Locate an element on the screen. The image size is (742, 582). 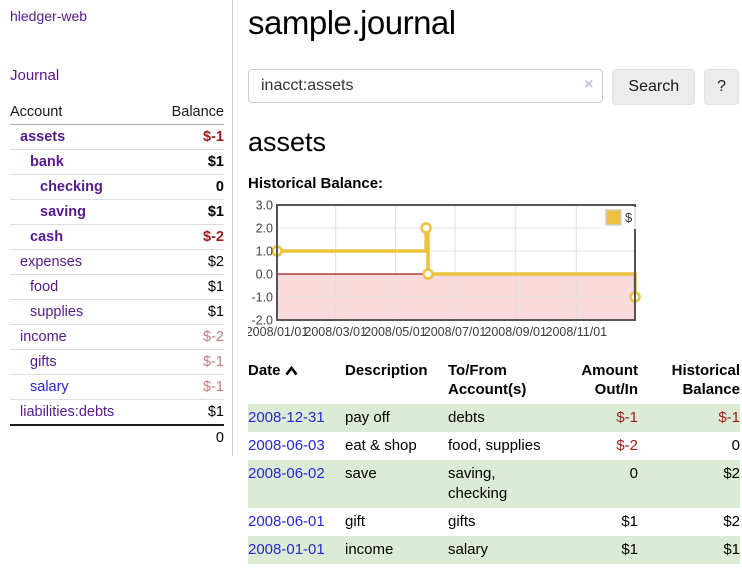
account-heading: assets is located at coordinates (287, 142).